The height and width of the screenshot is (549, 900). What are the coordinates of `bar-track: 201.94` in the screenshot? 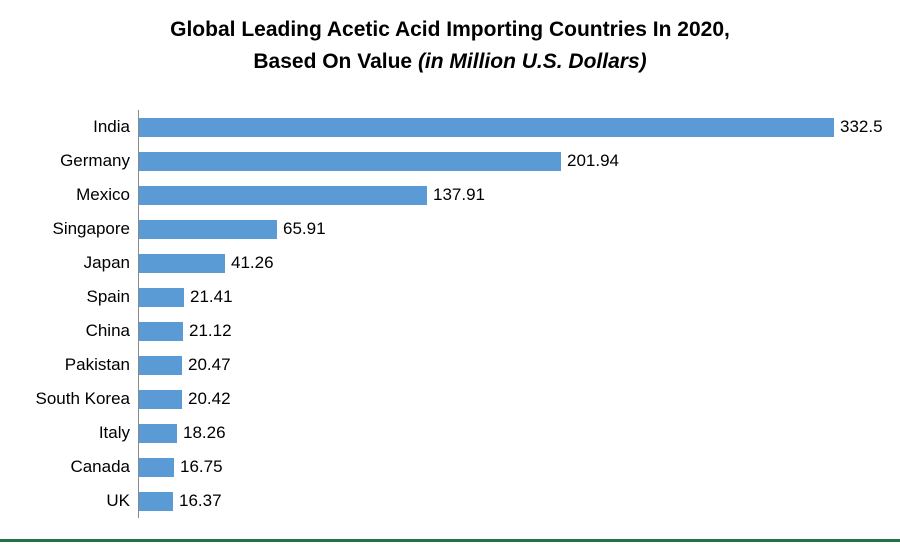 It's located at (519, 161).